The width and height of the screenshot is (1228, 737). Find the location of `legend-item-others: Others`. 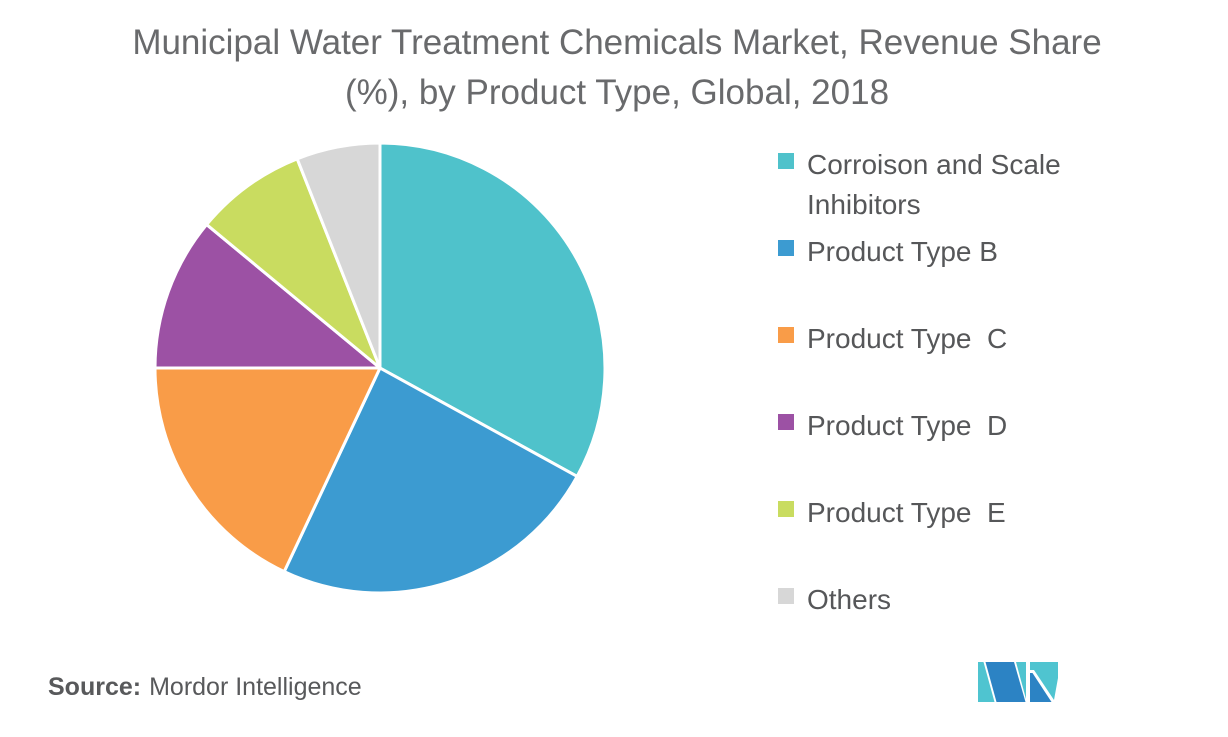

legend-item-others: Others is located at coordinates (945, 622).